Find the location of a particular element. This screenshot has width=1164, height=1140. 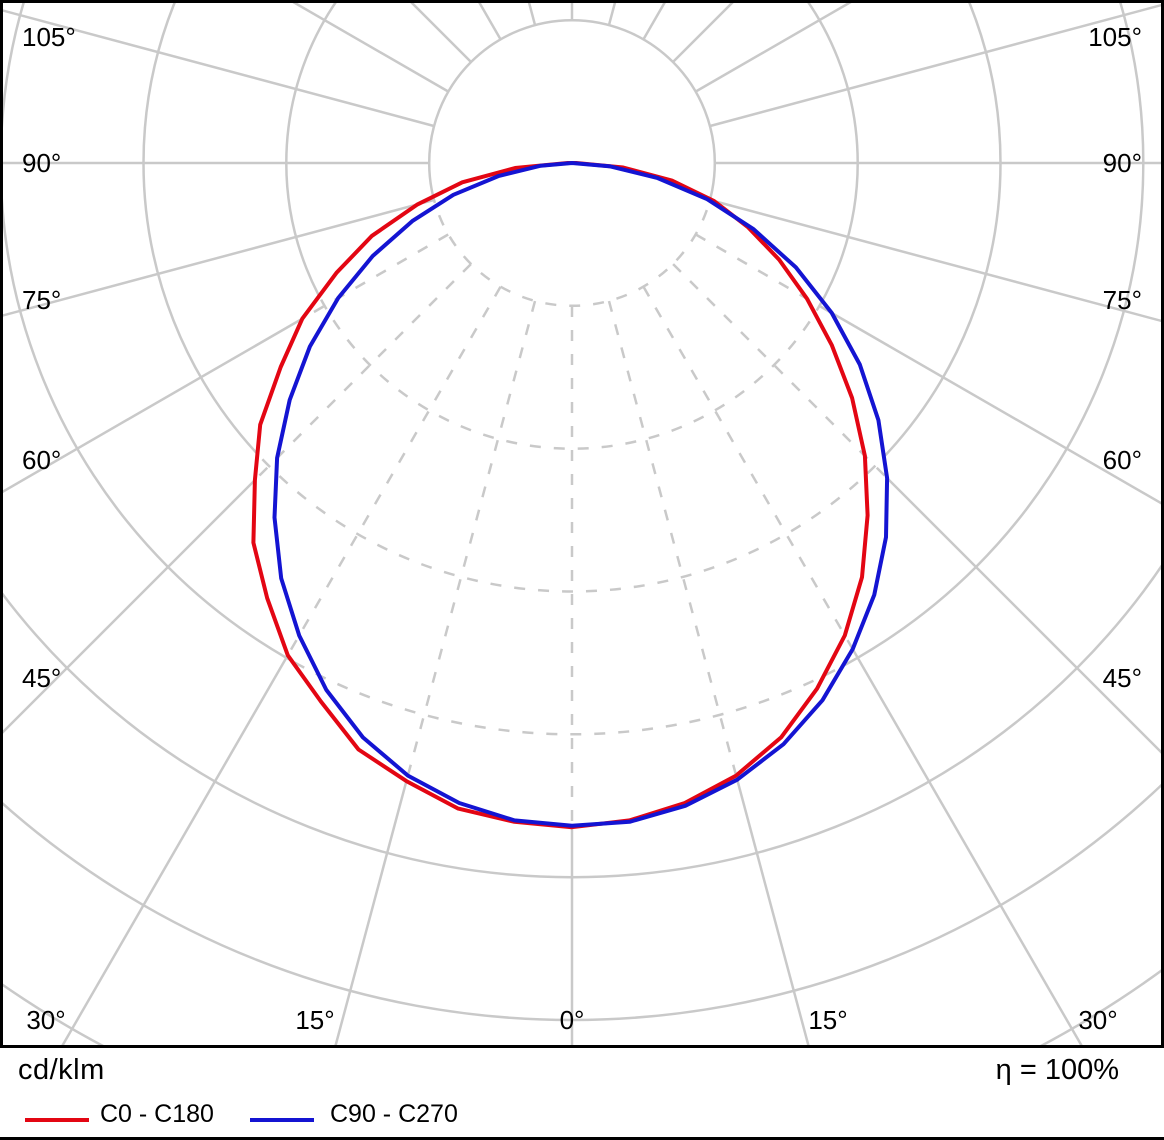

legend-line-c0-c180 is located at coordinates (57, 1120).